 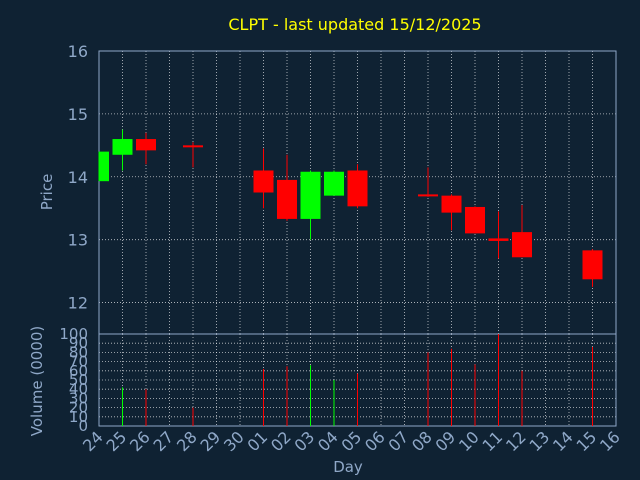 I want to click on volume-tick-label: 0, so click(x=83, y=426).